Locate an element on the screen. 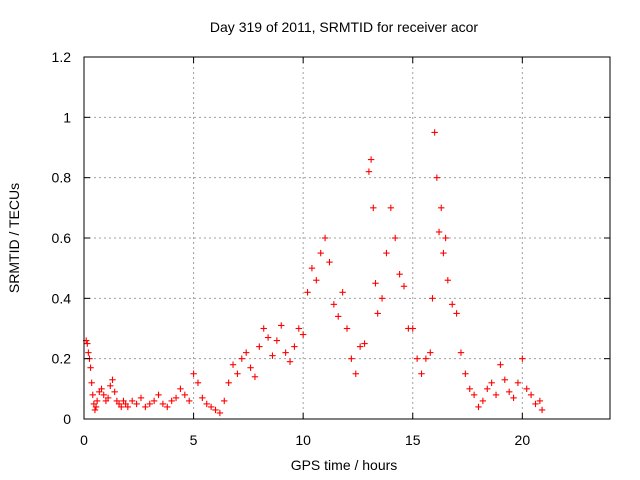 This screenshot has width=640, height=480. x-tick-label: 20 is located at coordinates (523, 440).